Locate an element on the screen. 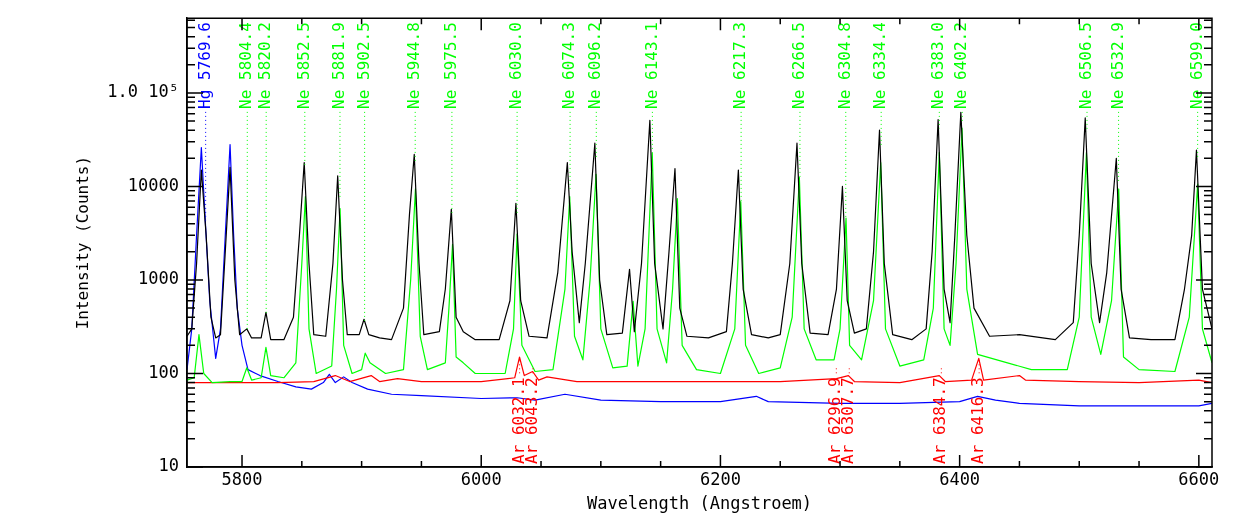 The width and height of the screenshot is (1234, 517). ref-line-label: Ne 6402.2 is located at coordinates (961, 65).